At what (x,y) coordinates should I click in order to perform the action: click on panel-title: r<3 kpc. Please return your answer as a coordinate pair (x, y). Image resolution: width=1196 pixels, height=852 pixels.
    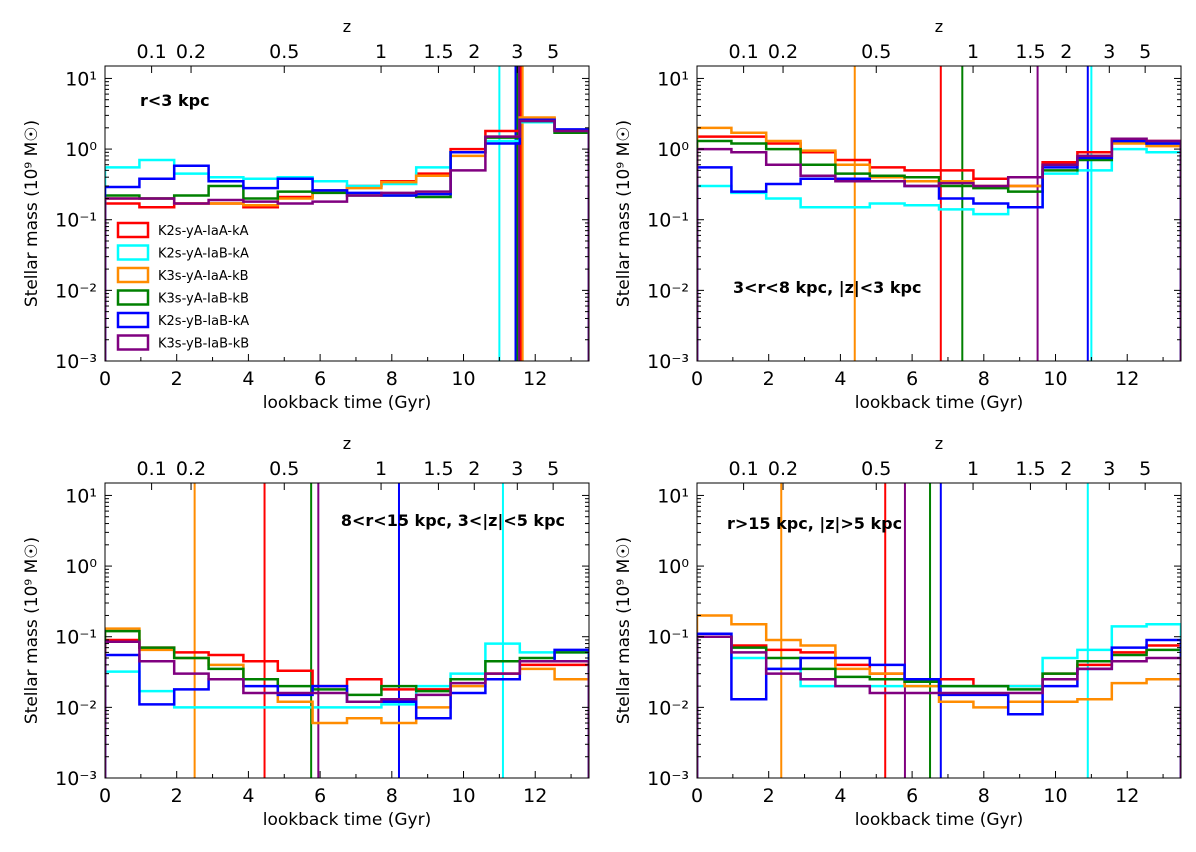
    Looking at the image, I should click on (175, 100).